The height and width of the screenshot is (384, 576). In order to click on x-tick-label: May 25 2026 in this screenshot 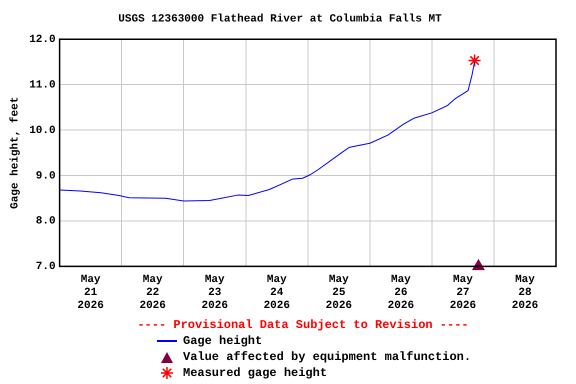, I will do `click(339, 293)`.